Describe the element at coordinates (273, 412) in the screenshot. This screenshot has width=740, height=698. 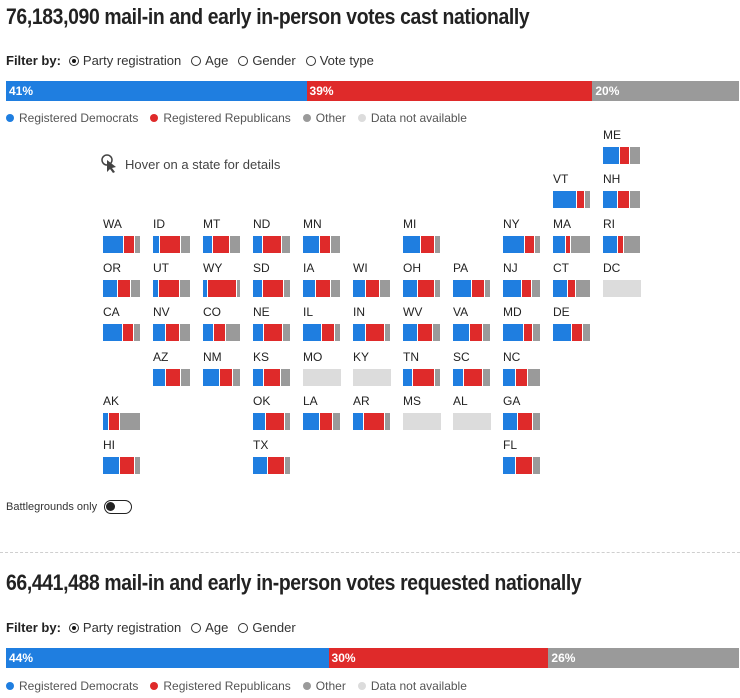
I see `state-tile-ok: OK` at that location.